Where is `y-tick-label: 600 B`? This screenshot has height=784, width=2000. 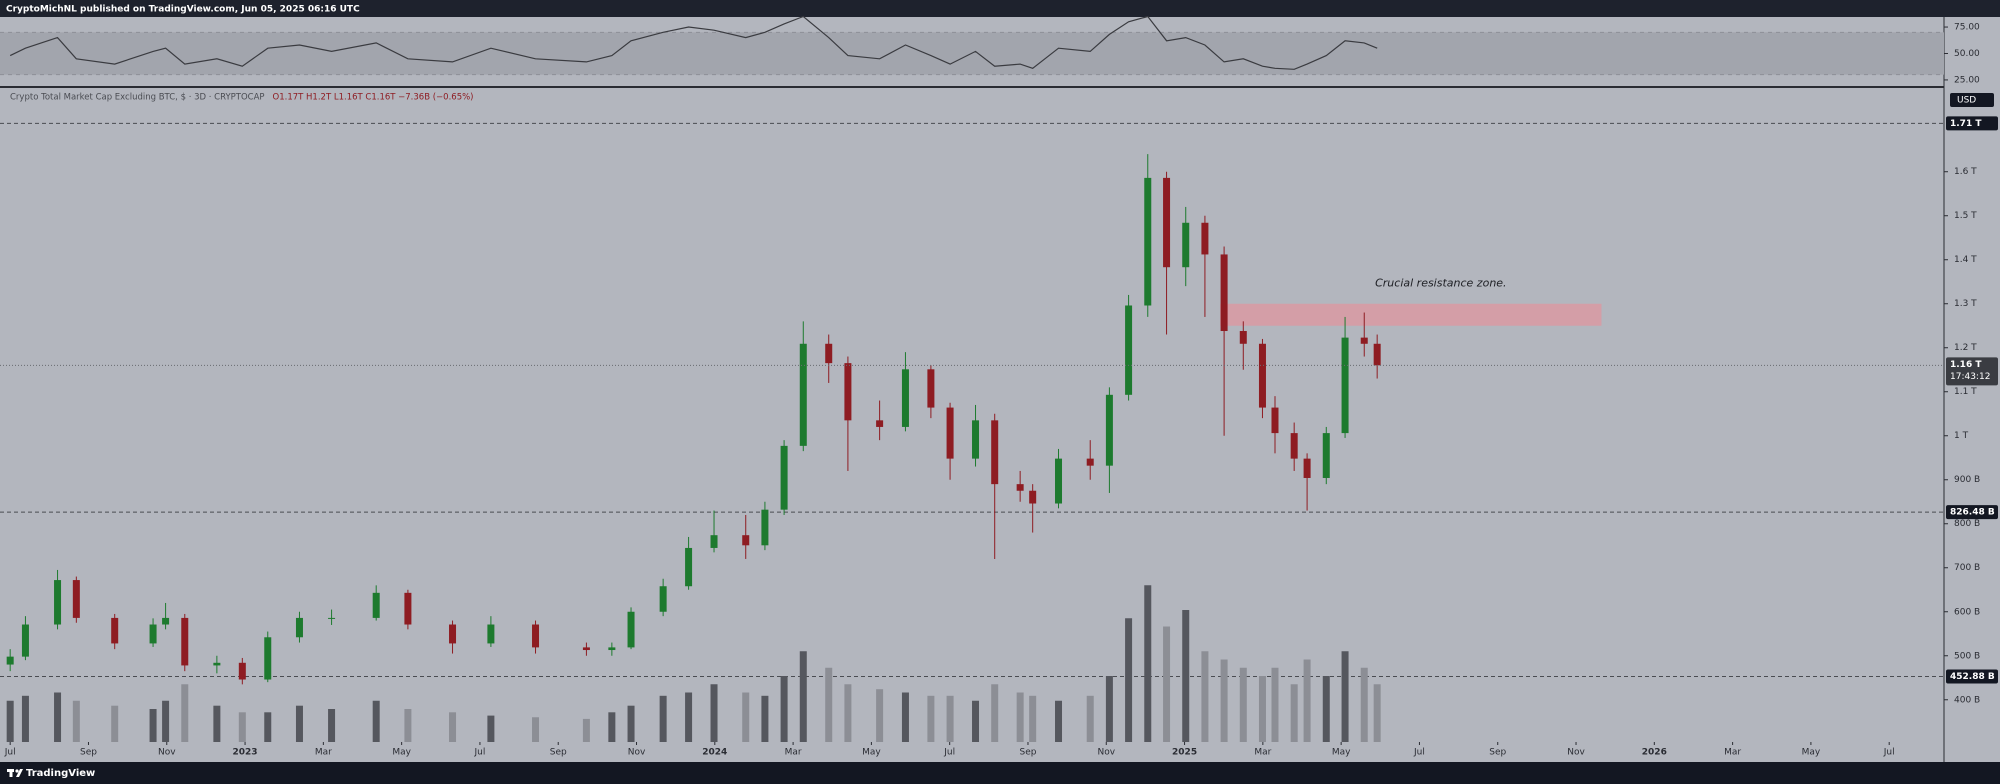 y-tick-label: 600 B is located at coordinates (1967, 612).